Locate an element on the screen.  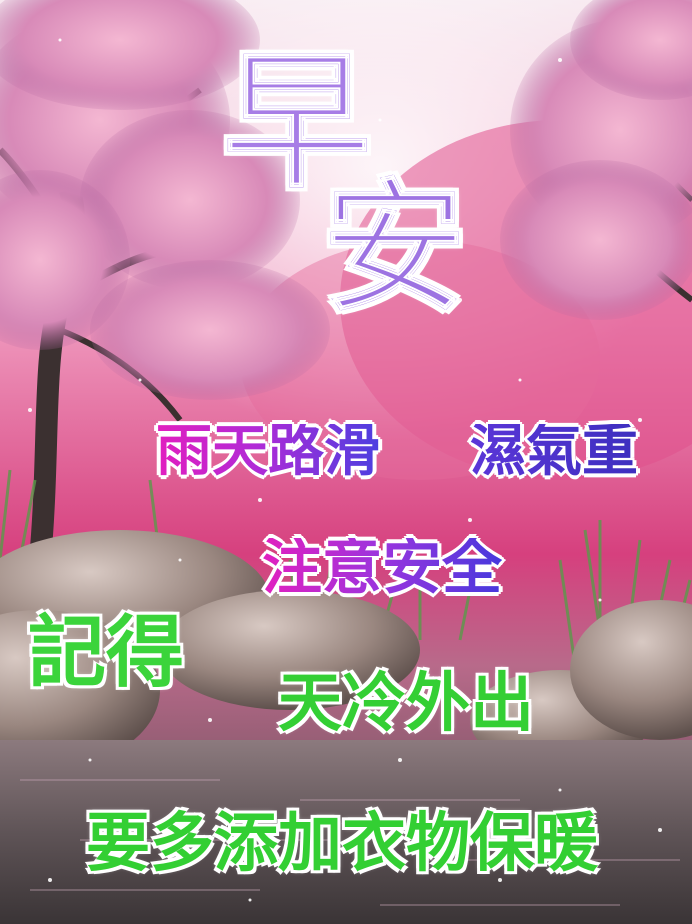
warm-clothes-text: 要多添加衣物保暖 is located at coordinates (342, 844).